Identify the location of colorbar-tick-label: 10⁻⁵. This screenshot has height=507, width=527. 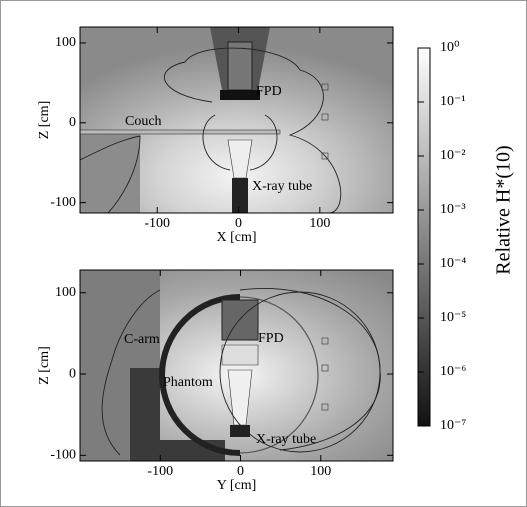
(453, 317).